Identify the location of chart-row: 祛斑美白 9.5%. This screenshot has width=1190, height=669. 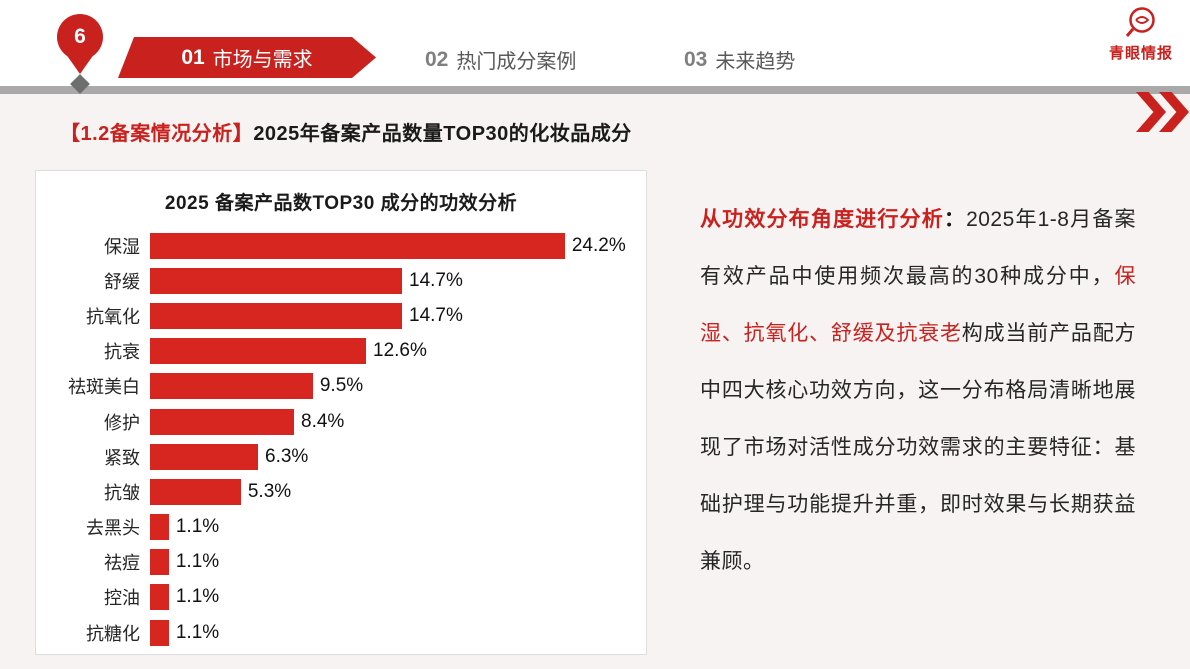
(338, 386).